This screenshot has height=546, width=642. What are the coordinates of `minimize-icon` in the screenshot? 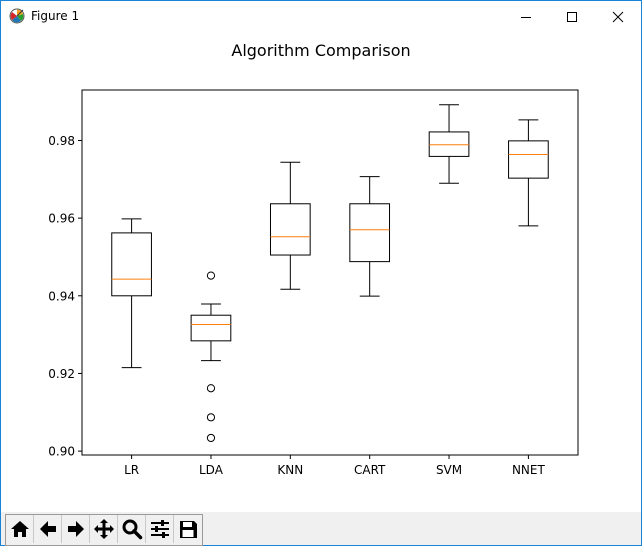 It's located at (526, 17).